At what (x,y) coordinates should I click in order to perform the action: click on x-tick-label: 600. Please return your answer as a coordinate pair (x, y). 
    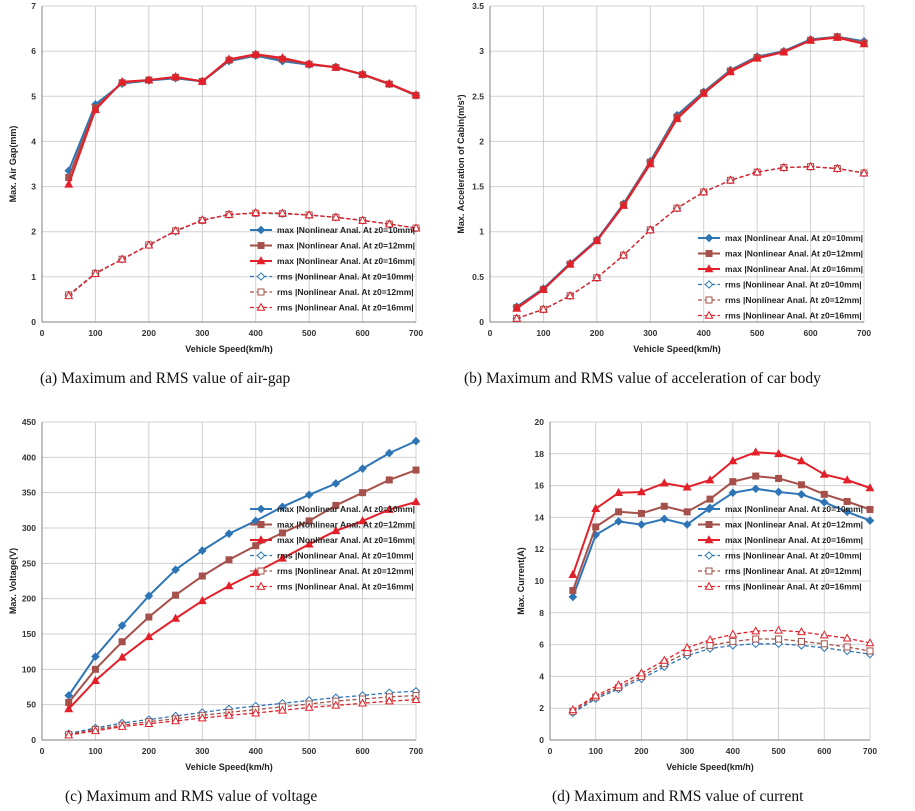
    Looking at the image, I should click on (362, 333).